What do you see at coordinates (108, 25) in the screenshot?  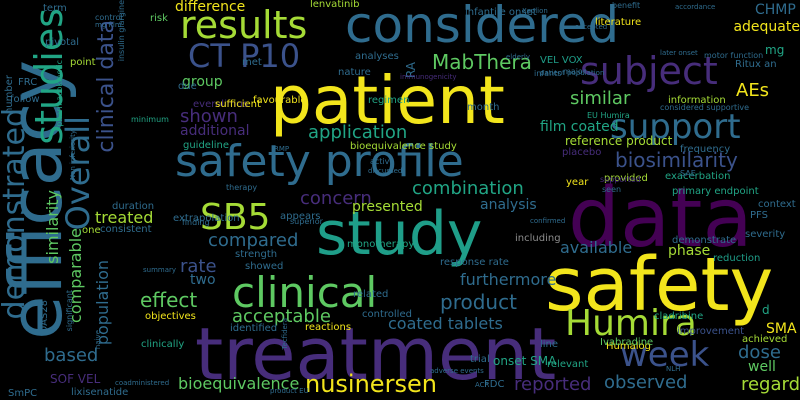 I see `word-mg-film: mg film` at bounding box center [108, 25].